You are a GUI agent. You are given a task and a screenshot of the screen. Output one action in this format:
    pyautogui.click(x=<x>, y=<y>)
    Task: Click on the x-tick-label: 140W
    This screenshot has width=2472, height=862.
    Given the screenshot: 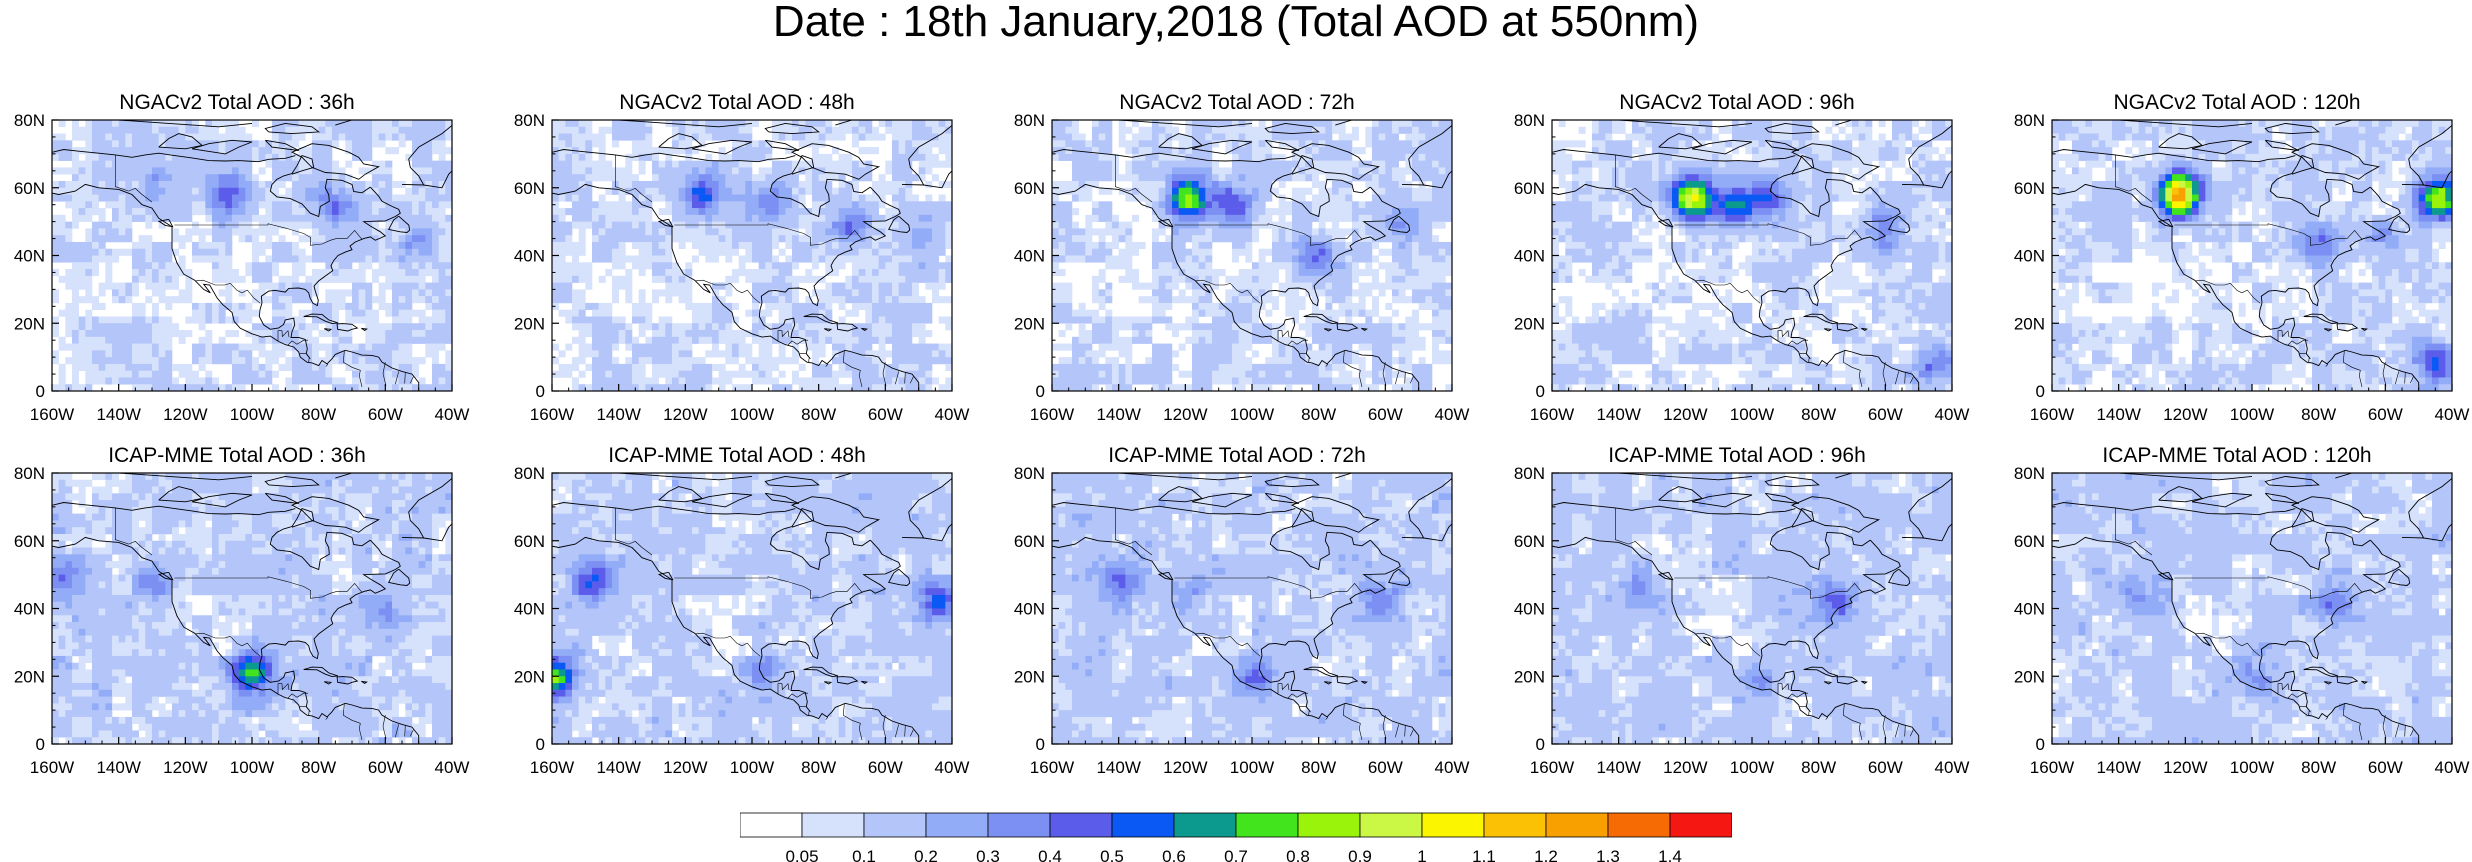 What is the action you would take?
    pyautogui.click(x=618, y=414)
    